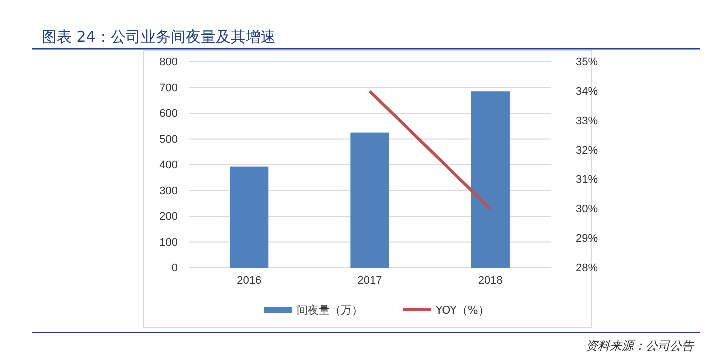 This screenshot has width=710, height=362. Describe the element at coordinates (587, 92) in the screenshot. I see `y2-tick-label: 34%` at that location.